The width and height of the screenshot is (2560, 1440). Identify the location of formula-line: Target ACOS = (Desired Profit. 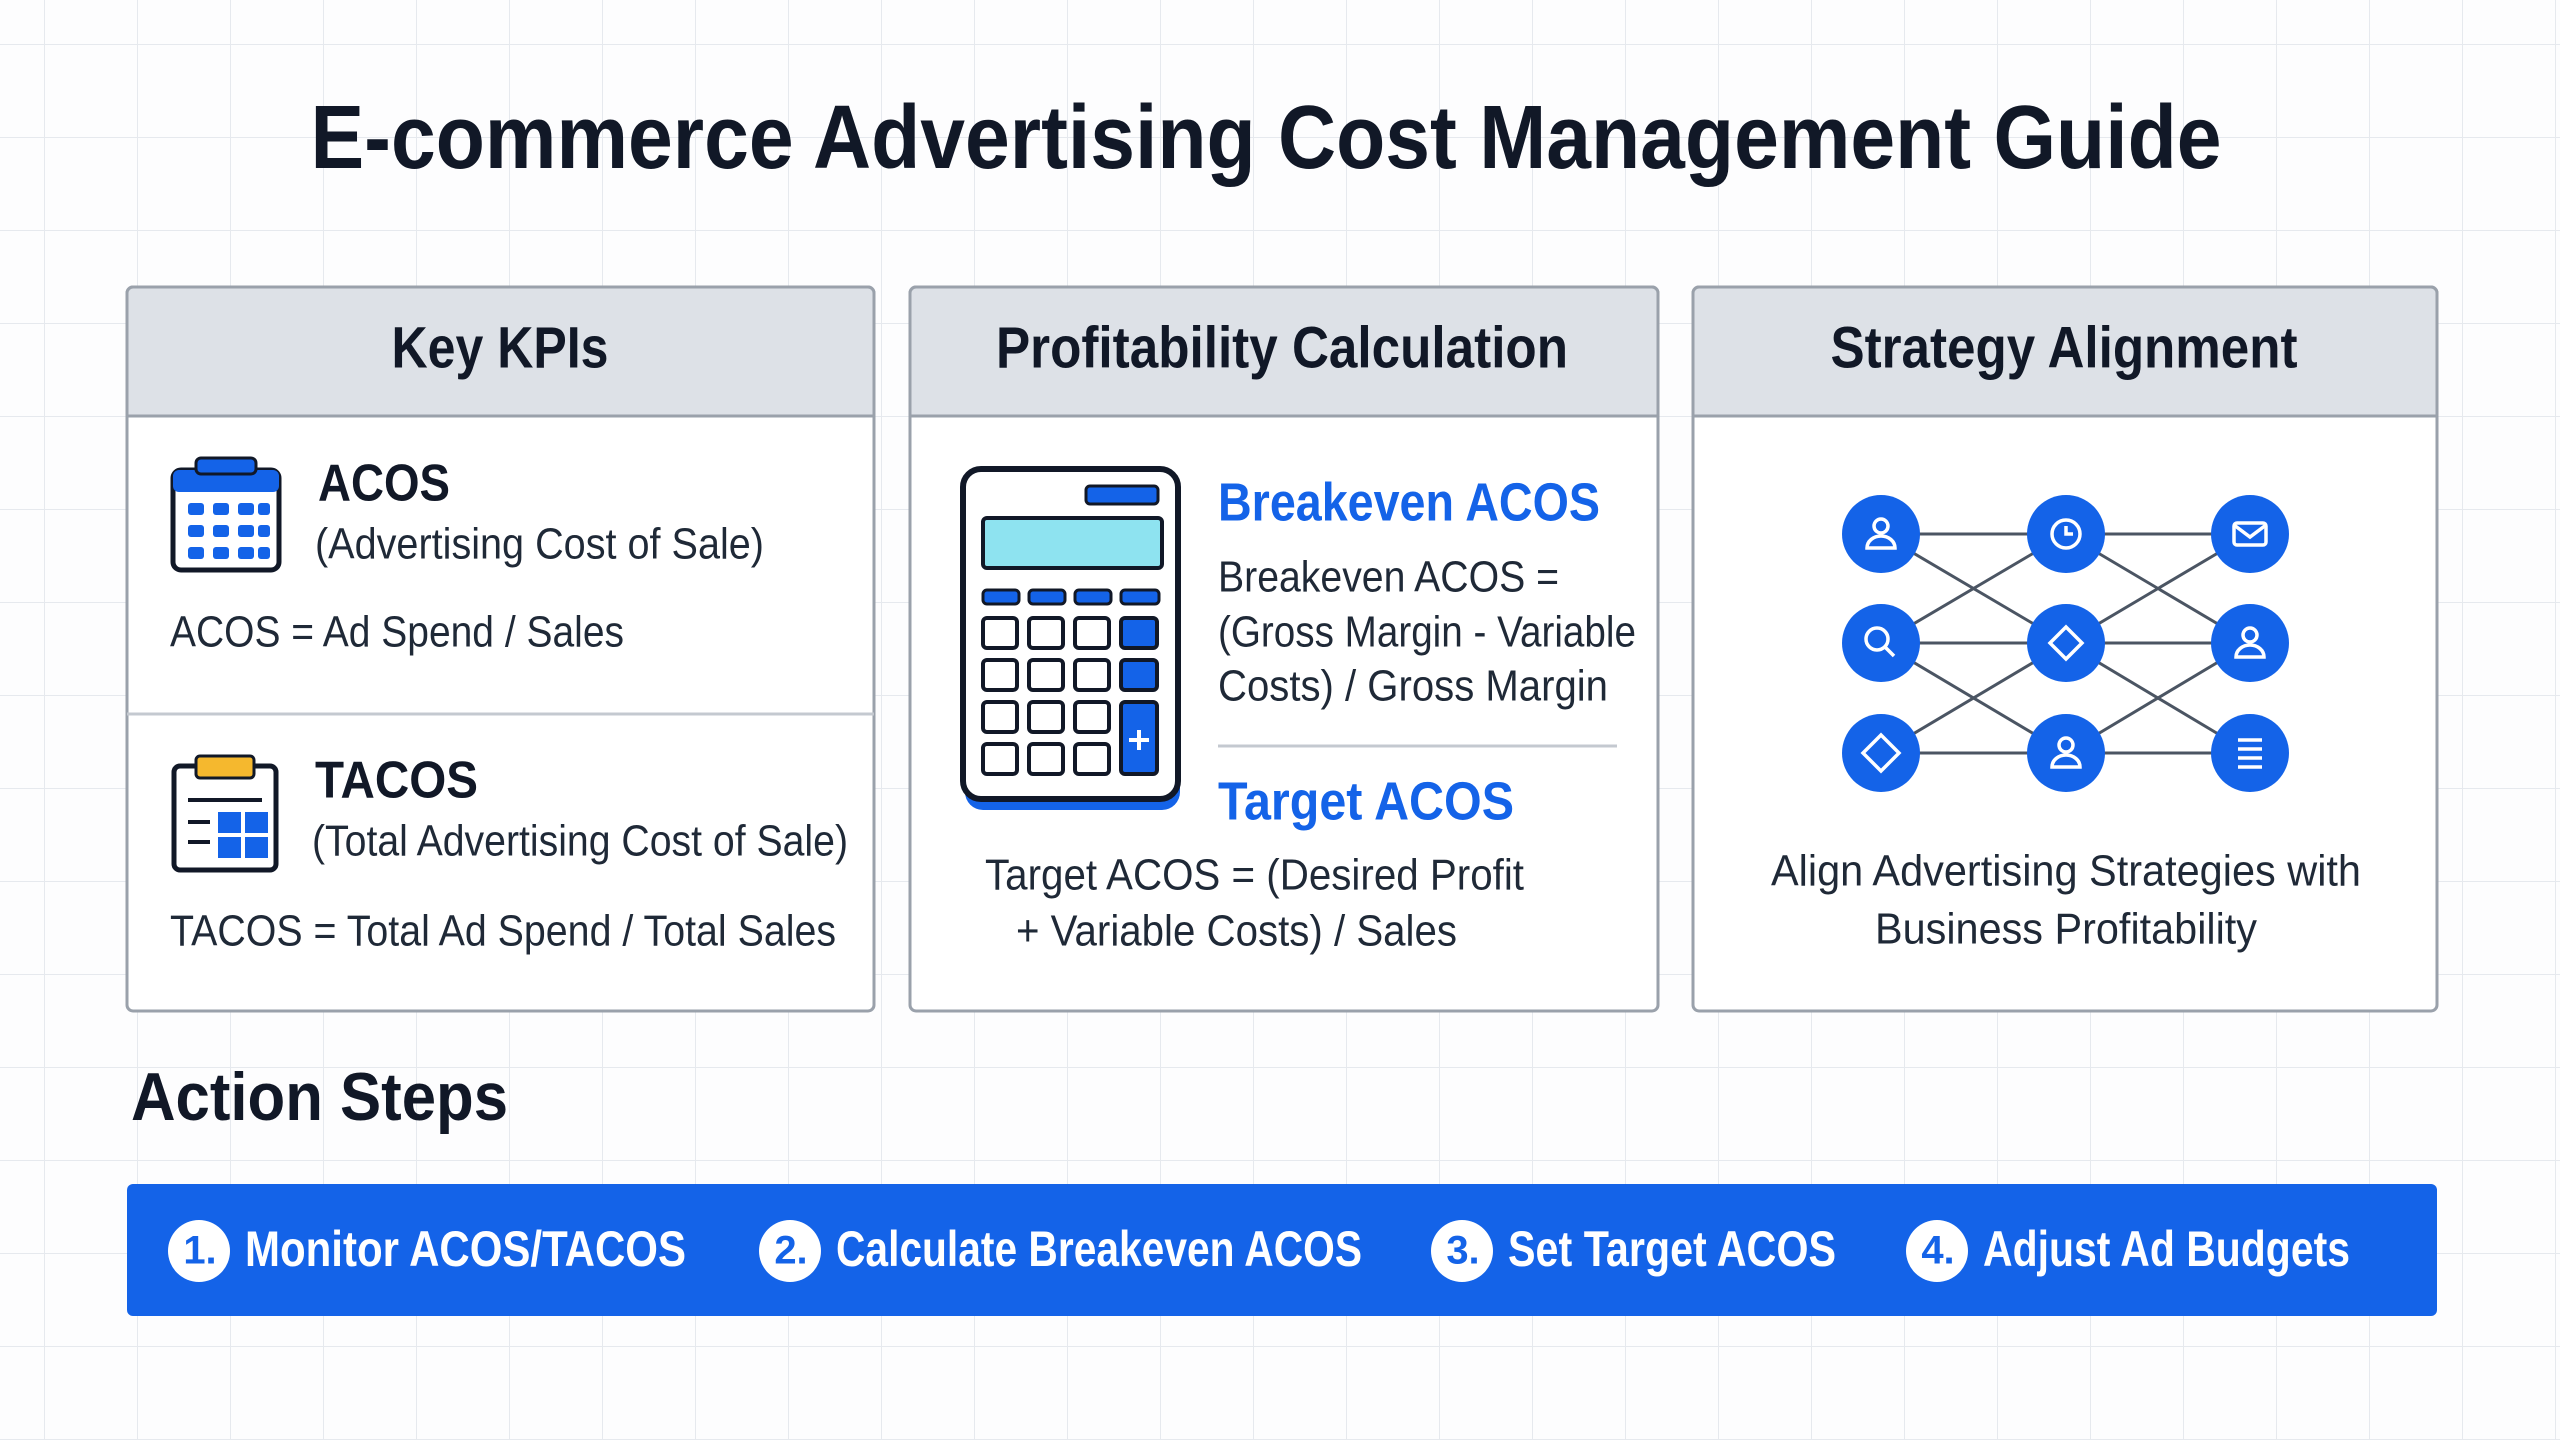
(1254, 875).